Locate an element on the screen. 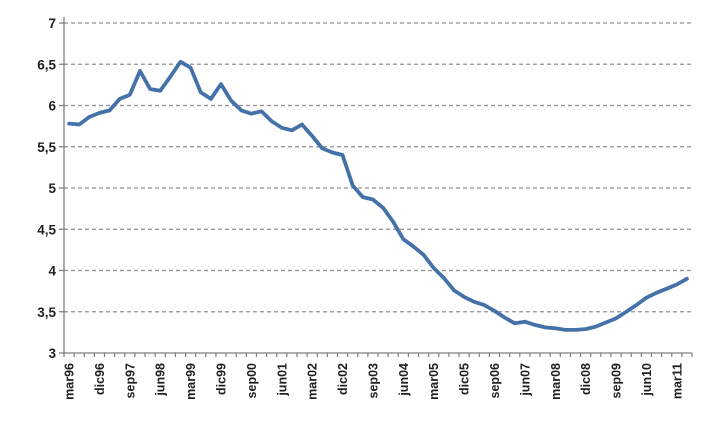  y-axis-ticks: 7 6,5 6 5,5 5 4,5 4 3,5 3 is located at coordinates (51, 188).